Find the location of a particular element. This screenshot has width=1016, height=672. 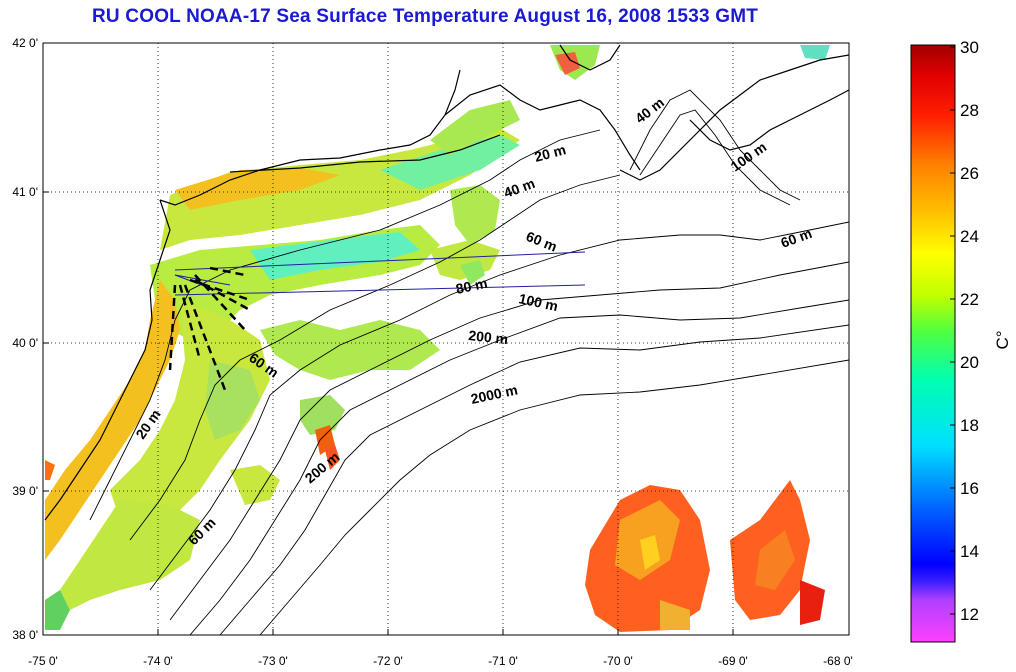

lat-tick-label: 41 0' is located at coordinates (25, 192).